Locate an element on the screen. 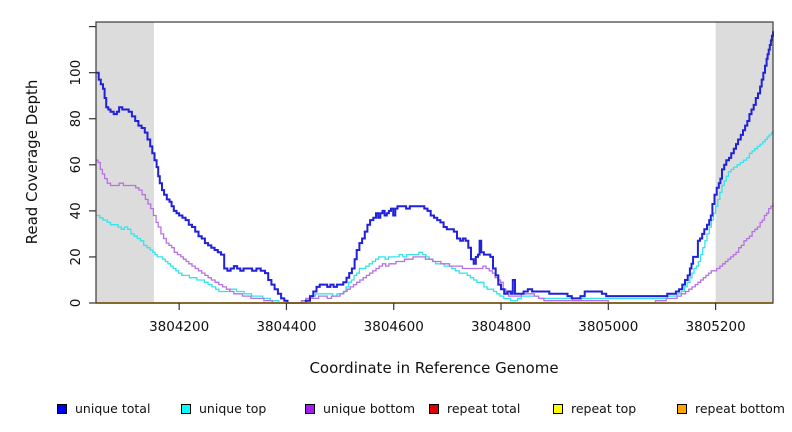 This screenshot has width=792, height=432. legend-item-repeat-top: repeat top is located at coordinates (594, 409).